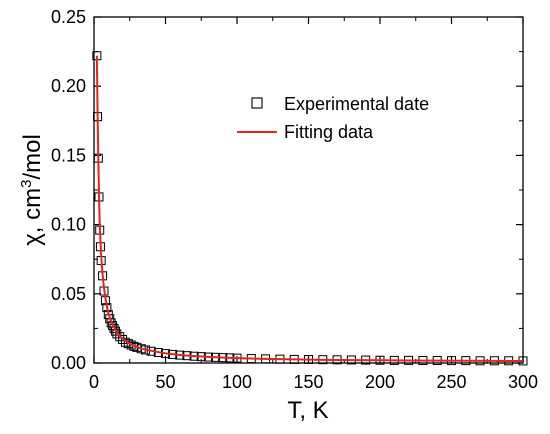  Describe the element at coordinates (94, 382) in the screenshot. I see `x-tick-label: 0` at that location.